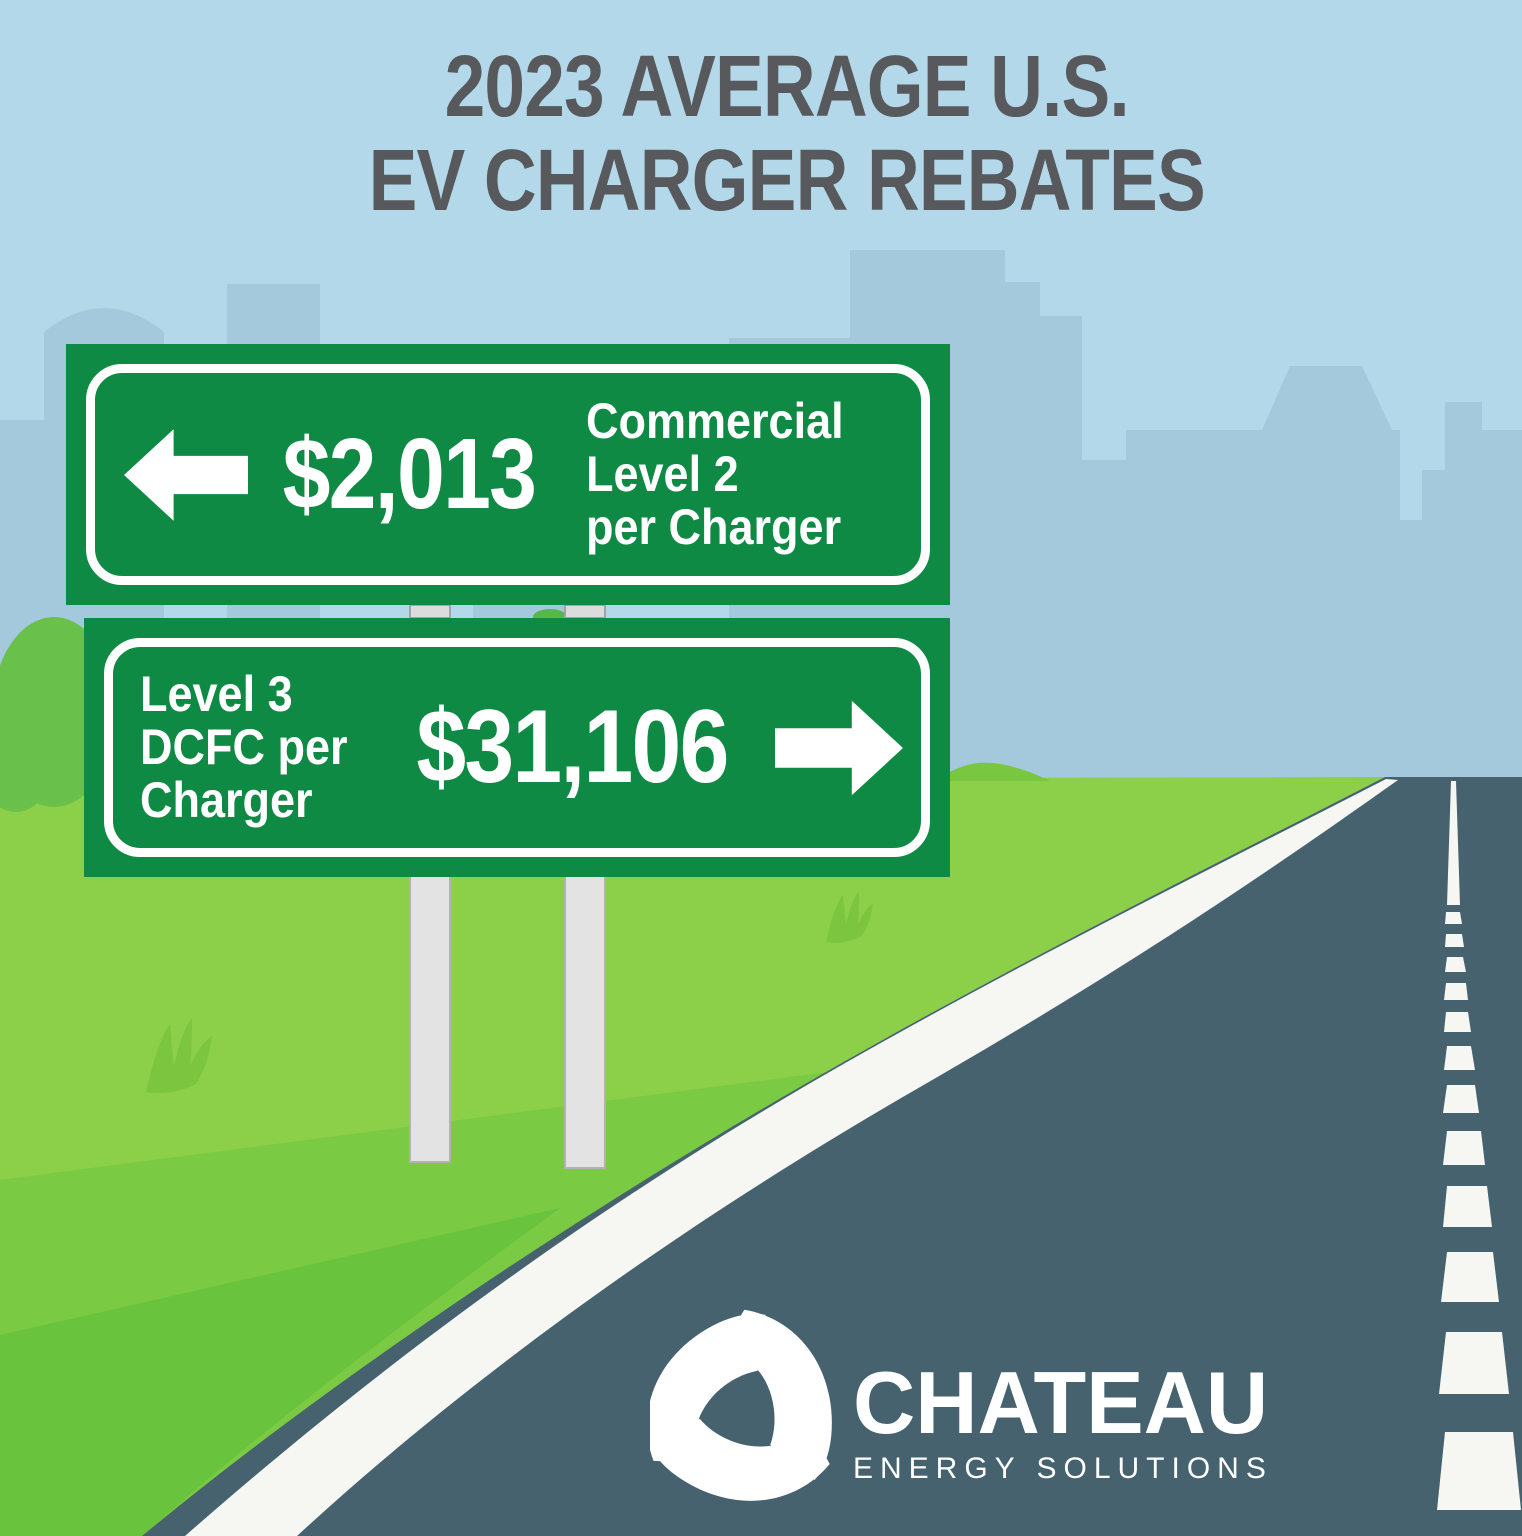  Describe the element at coordinates (713, 527) in the screenshot. I see `sign-label-line: per Charger` at that location.